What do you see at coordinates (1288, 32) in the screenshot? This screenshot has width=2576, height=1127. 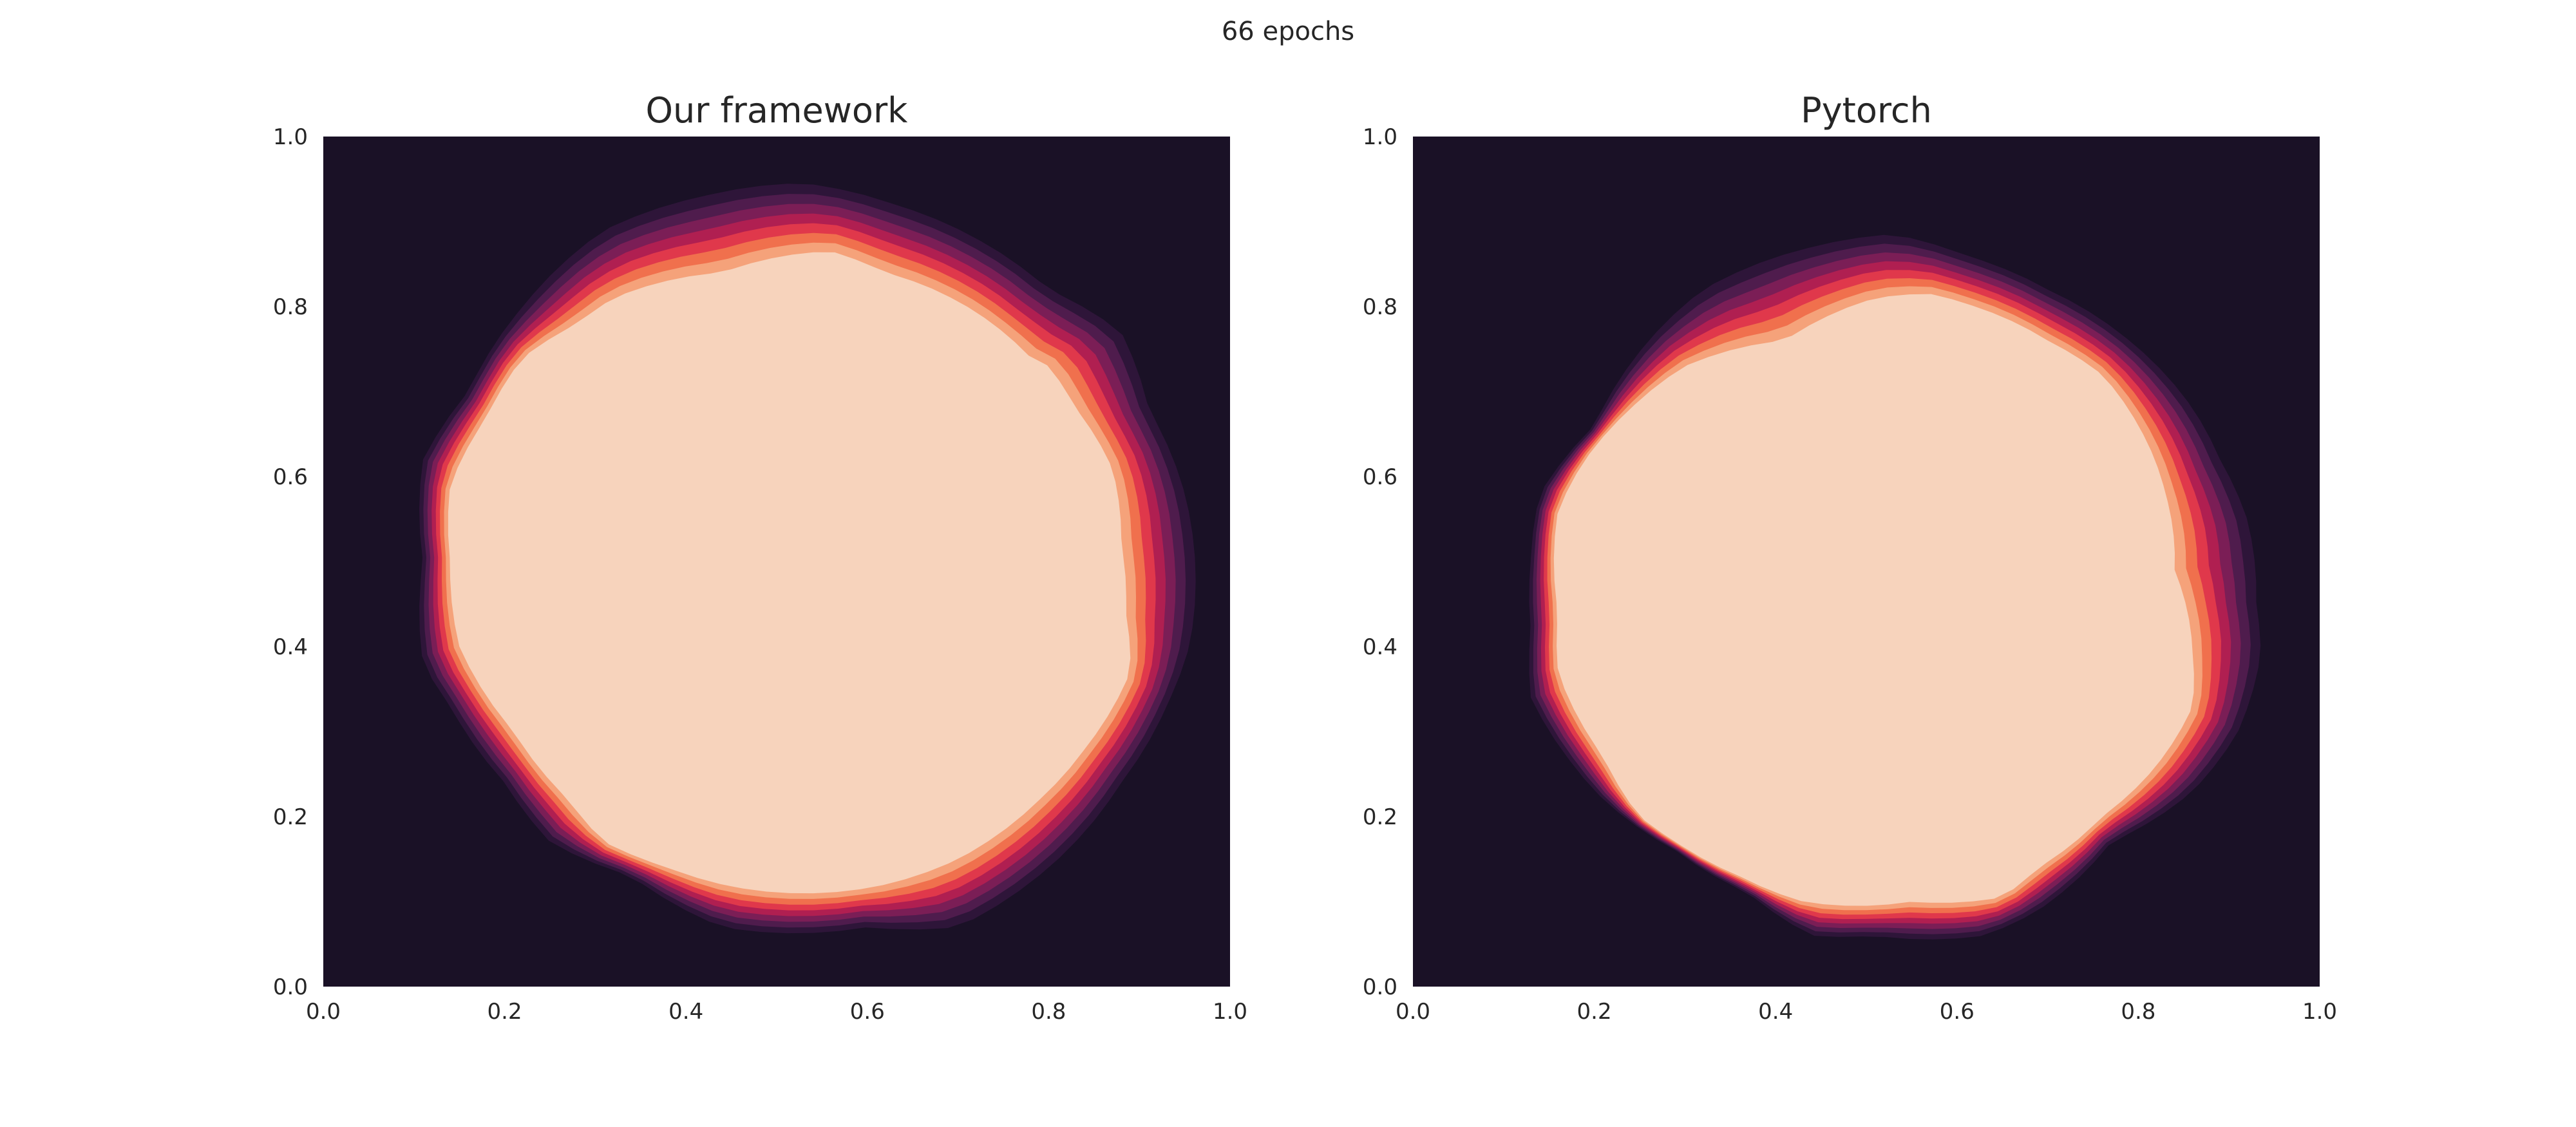 I see `figure-suptitle: 66 epochs` at bounding box center [1288, 32].